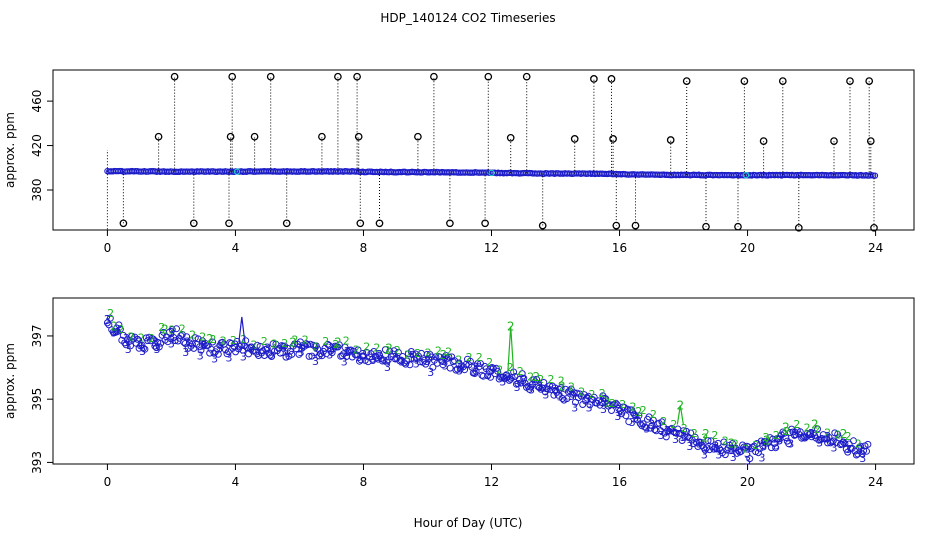 The width and height of the screenshot is (936, 540). What do you see at coordinates (108, 248) in the screenshot?
I see `x-tick-label: 0` at bounding box center [108, 248].